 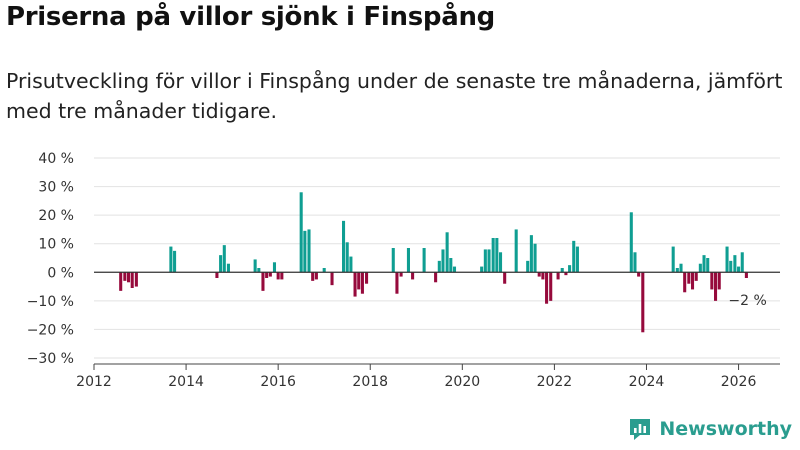 What do you see at coordinates (56, 188) in the screenshot?
I see `y-tick-label: 30 %` at bounding box center [56, 188].